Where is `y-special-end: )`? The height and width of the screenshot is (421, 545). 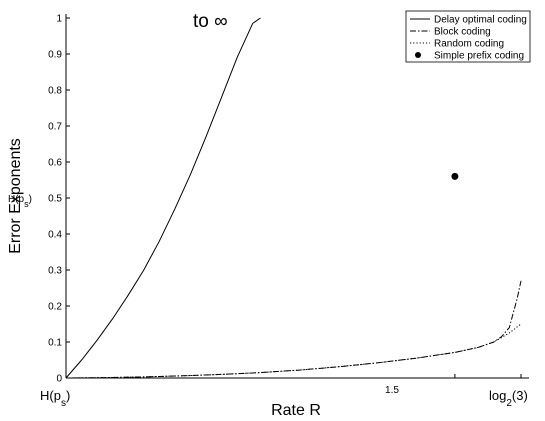 y-special-end: ) is located at coordinates (30, 199).